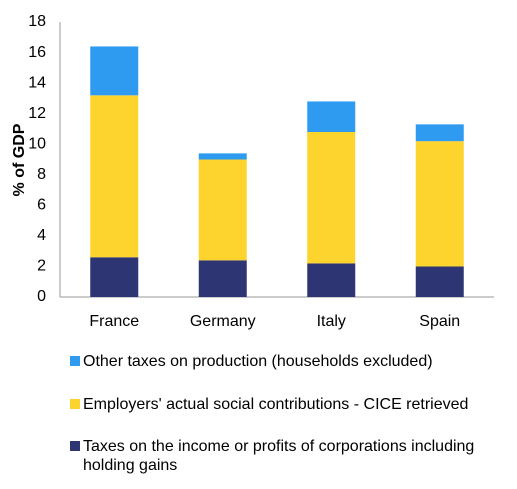 The image size is (517, 489). Describe the element at coordinates (37, 21) in the screenshot. I see `y-tick-label: 18` at that location.